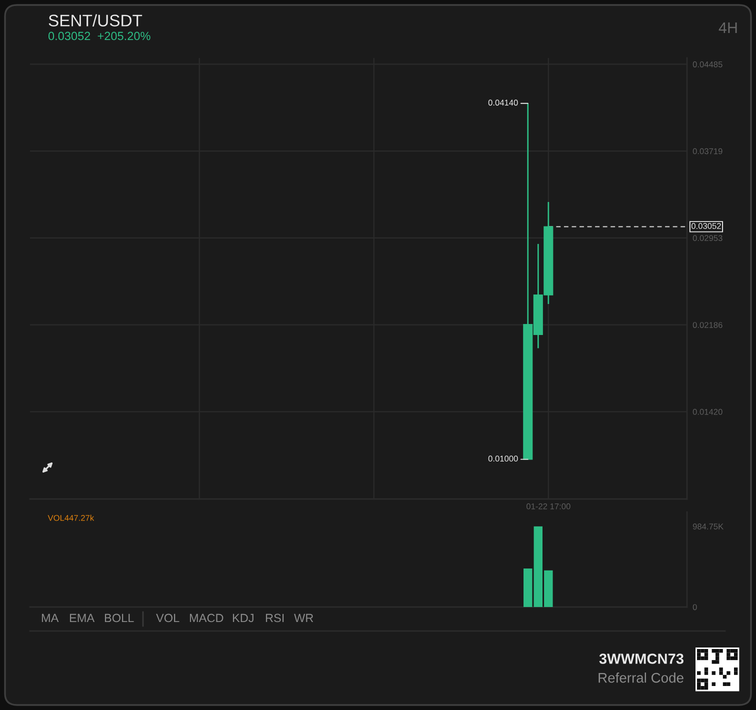 This screenshot has height=710, width=756. I want to click on y-tick-label: 0.04485, so click(707, 64).